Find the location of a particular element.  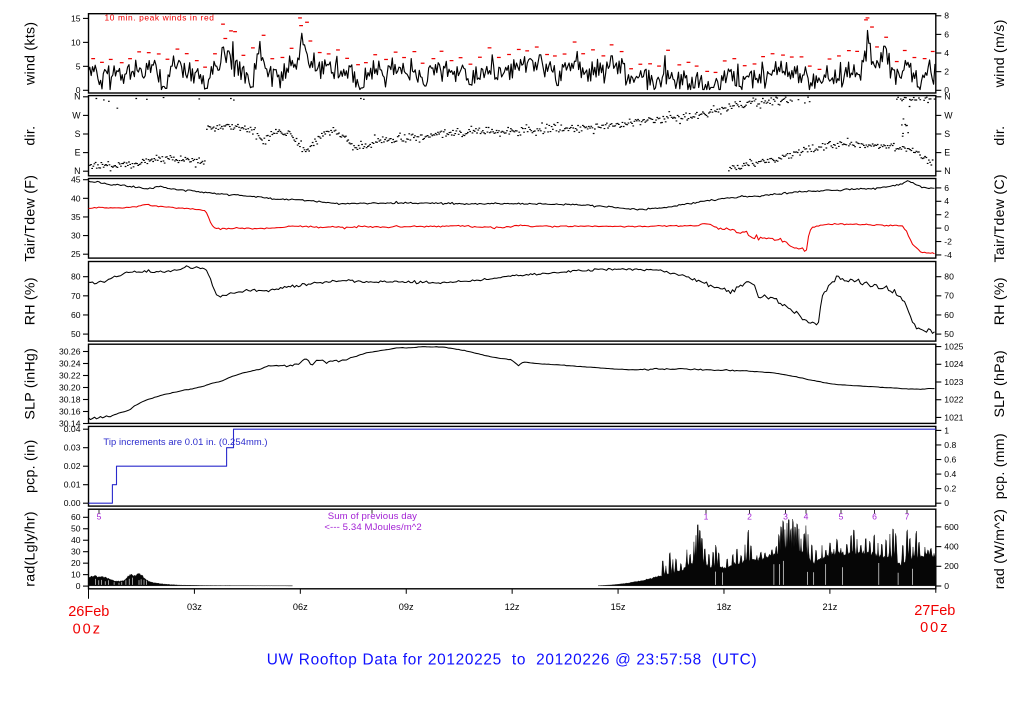

svg-text: 06z is located at coordinates (300, 607).